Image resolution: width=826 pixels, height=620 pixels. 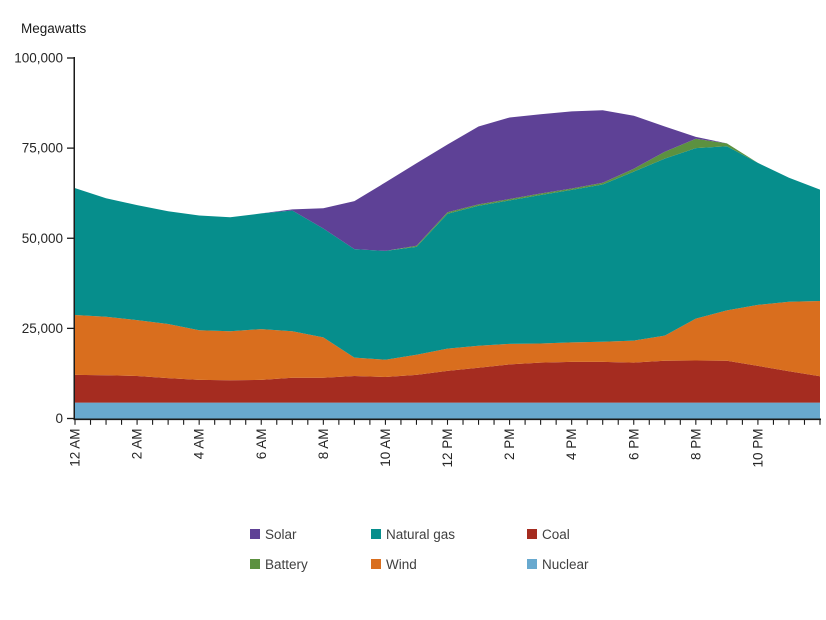 What do you see at coordinates (421, 534) in the screenshot?
I see `legend-label-natural-gas: Natural gas` at bounding box center [421, 534].